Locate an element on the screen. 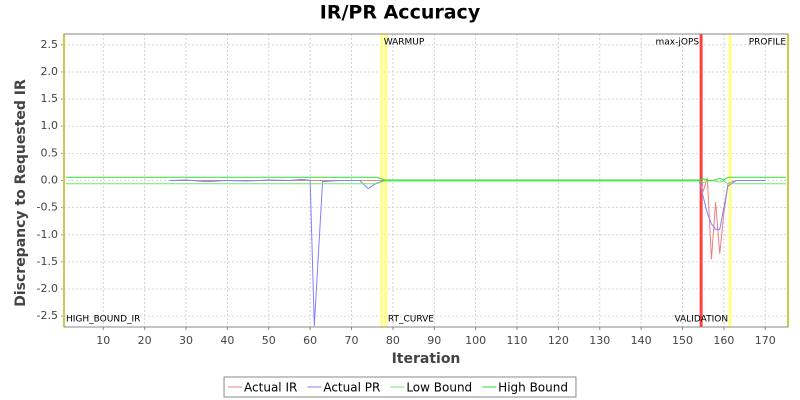 The image size is (800, 400). x-tick-label: 40 is located at coordinates (227, 340).